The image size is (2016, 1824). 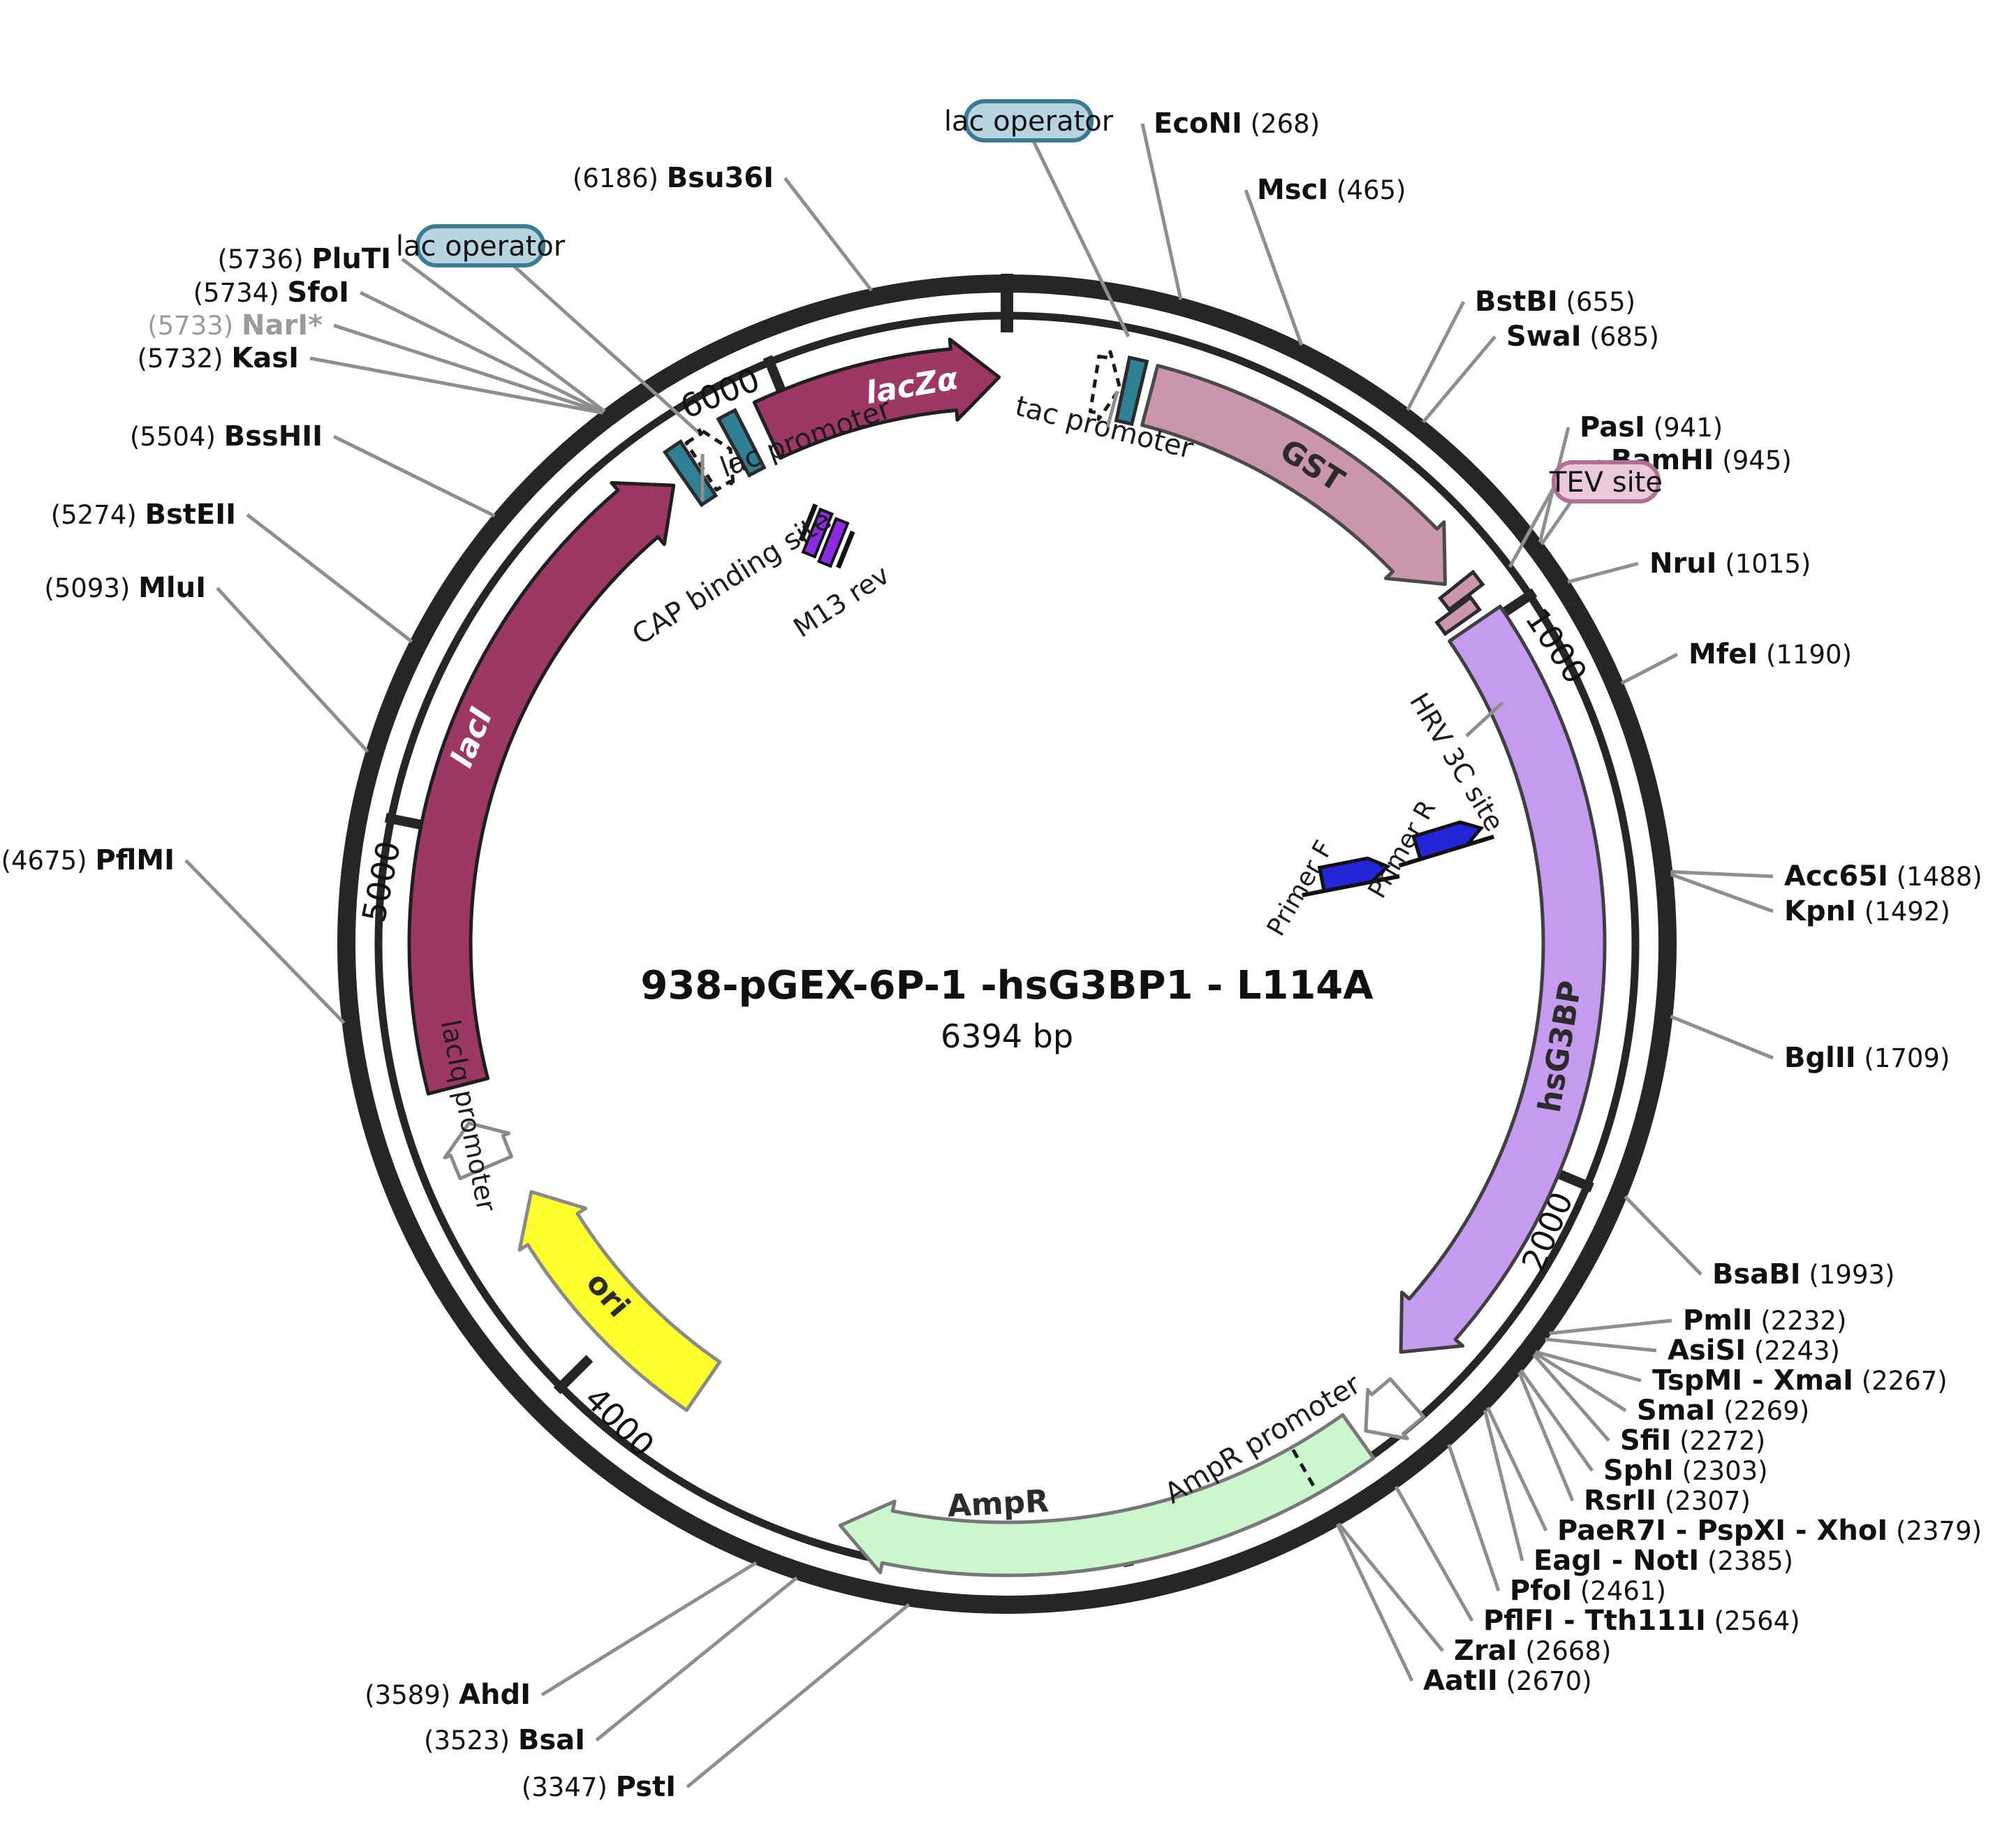 What do you see at coordinates (1107, 1495) in the screenshot?
I see `ampr-arrow` at bounding box center [1107, 1495].